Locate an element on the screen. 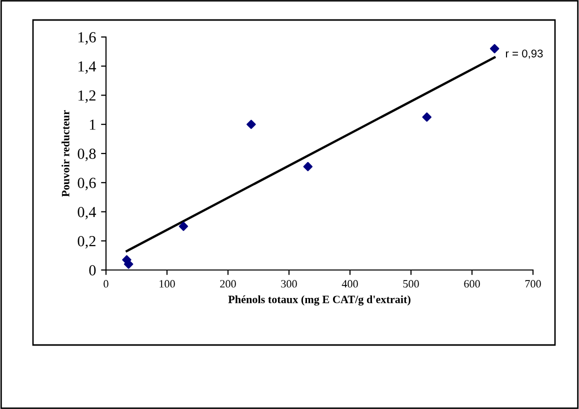  y-axis-title: Pouvoir reducteur is located at coordinates (66, 153).